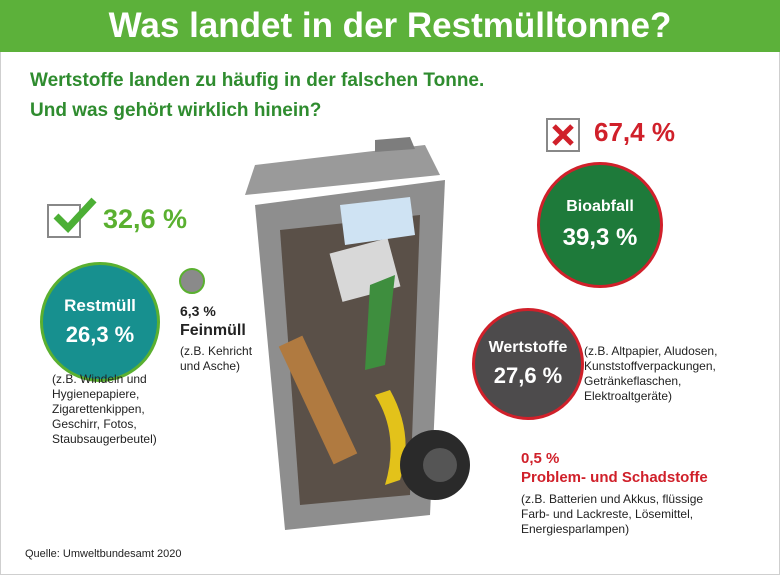  Describe the element at coordinates (100, 305) in the screenshot. I see `restmuell-label: Restmüll` at that location.